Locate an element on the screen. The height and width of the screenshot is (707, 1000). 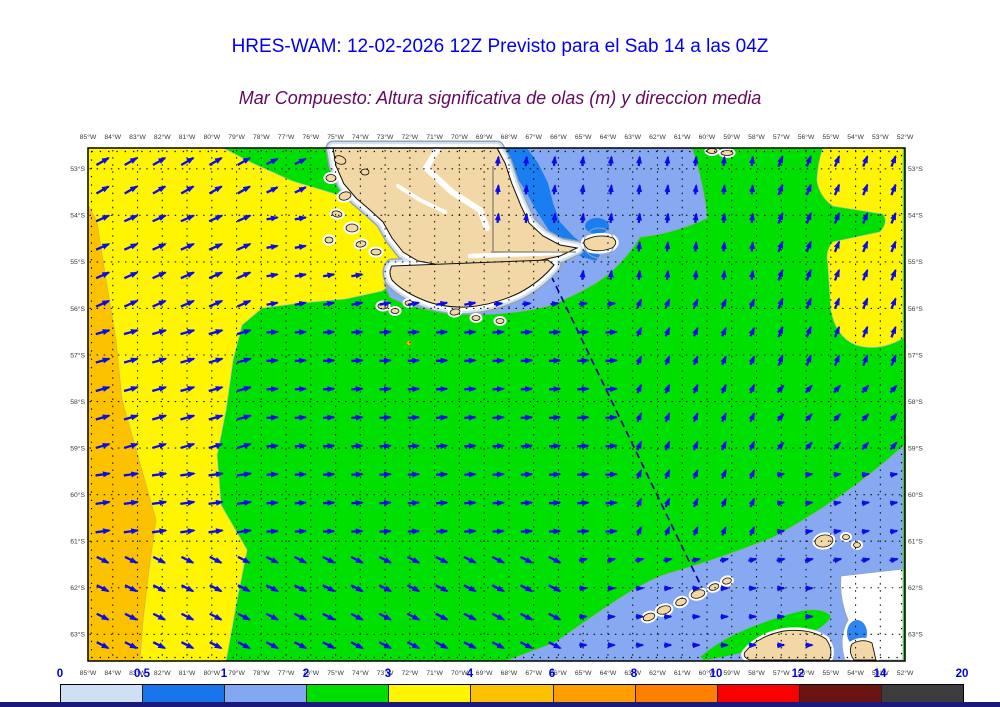
lon-label-bottom: 68°W is located at coordinates (509, 673).